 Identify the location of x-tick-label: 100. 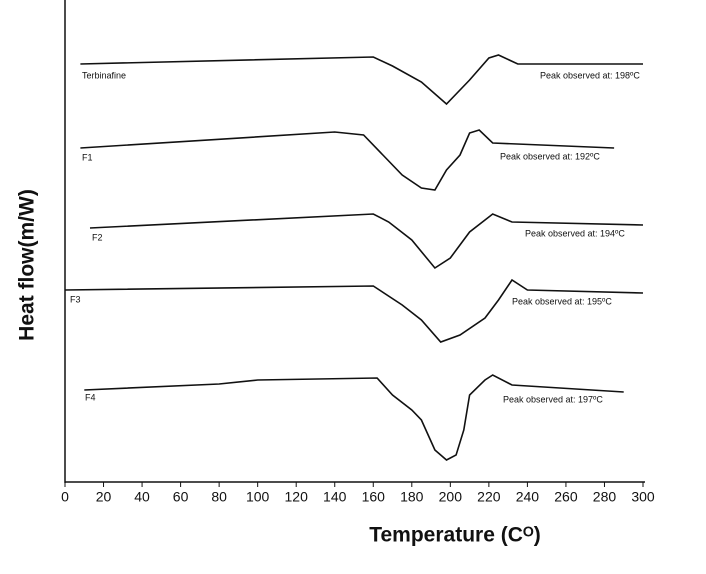
(258, 497).